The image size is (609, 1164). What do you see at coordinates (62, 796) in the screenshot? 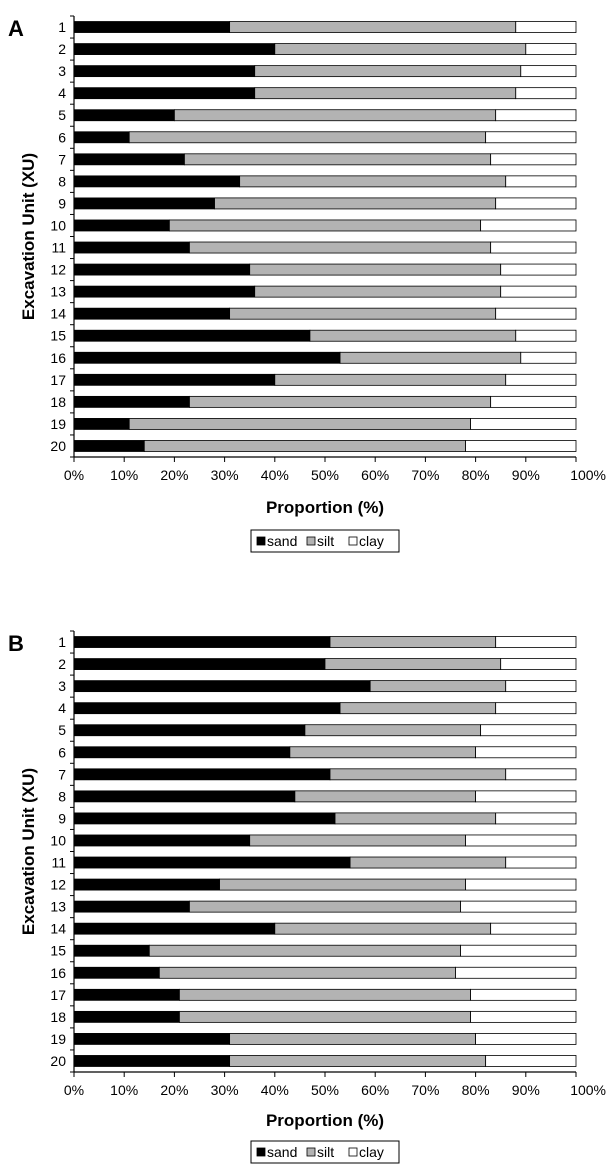
I see `y-tick-label: 8` at bounding box center [62, 796].